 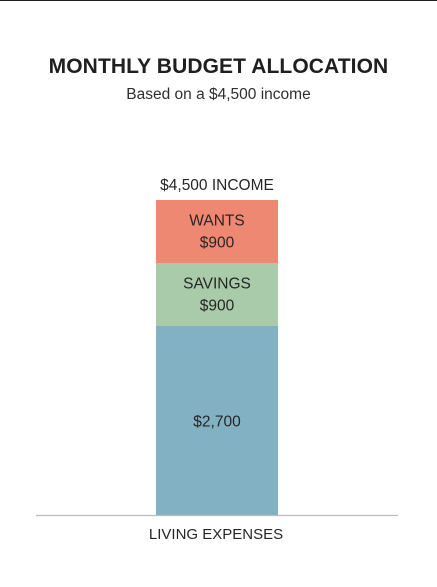 I want to click on bar-segments: $2,700 SAVINGS $900 WANTS $900, so click(x=217, y=357).